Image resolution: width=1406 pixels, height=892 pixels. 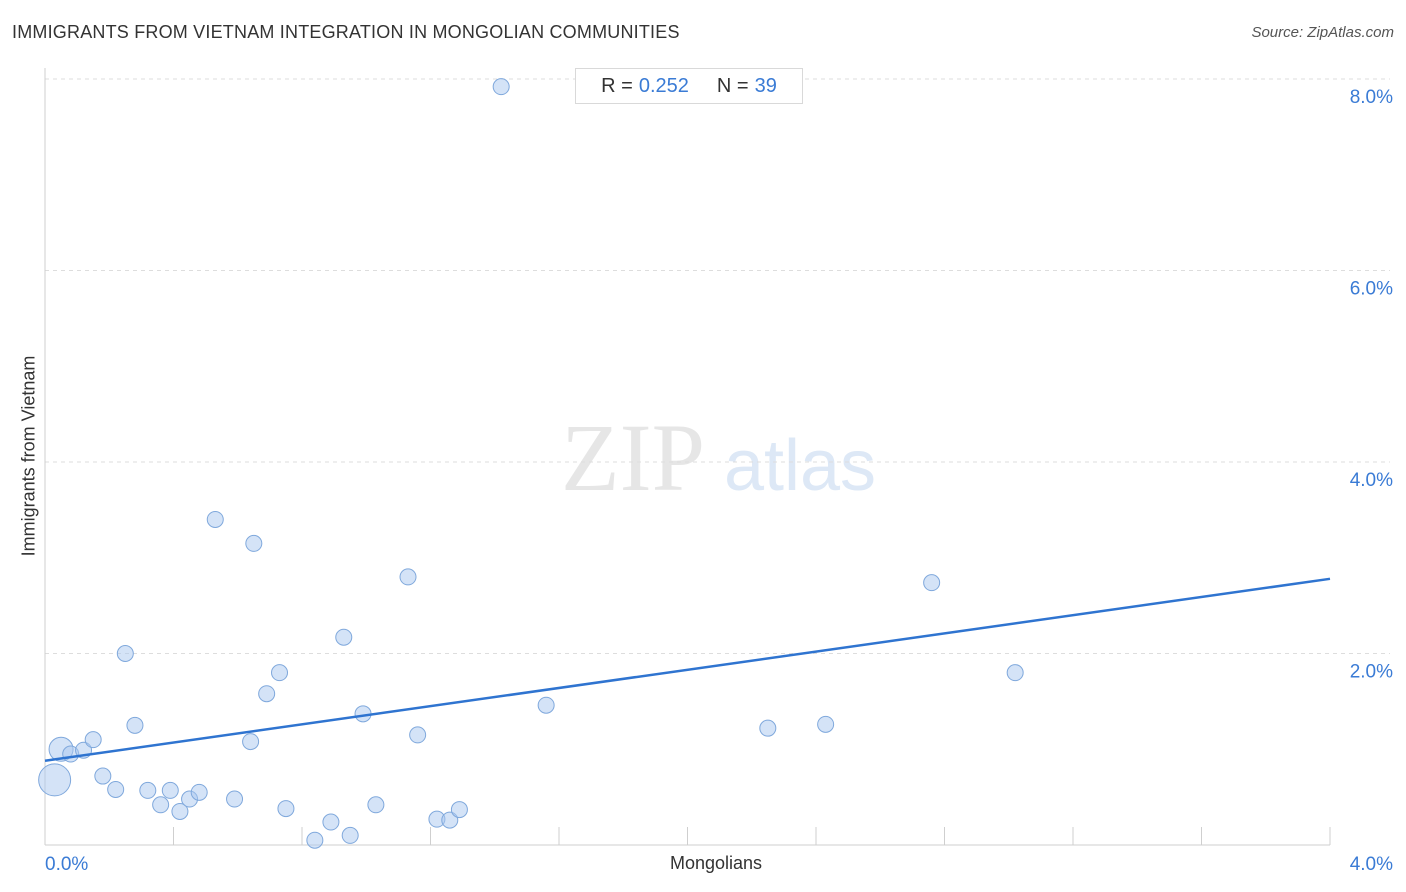 What do you see at coordinates (732, 85) in the screenshot?
I see `n-label: N =` at bounding box center [732, 85].